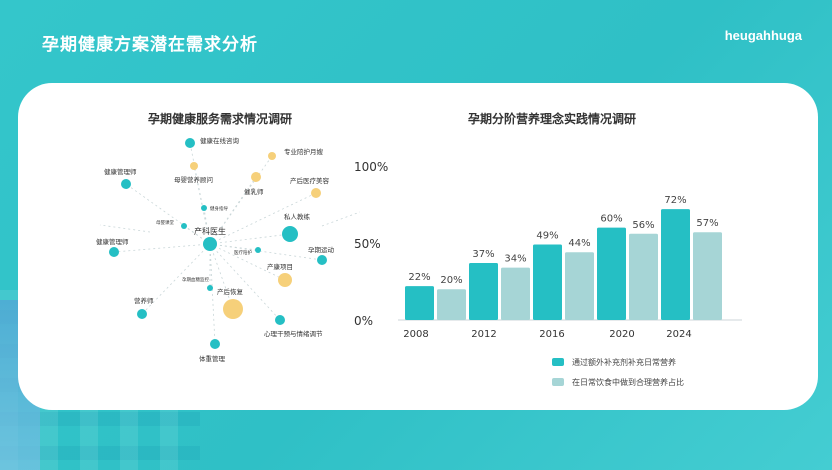  I want to click on network-node-label: 产后恢复, so click(230, 291).